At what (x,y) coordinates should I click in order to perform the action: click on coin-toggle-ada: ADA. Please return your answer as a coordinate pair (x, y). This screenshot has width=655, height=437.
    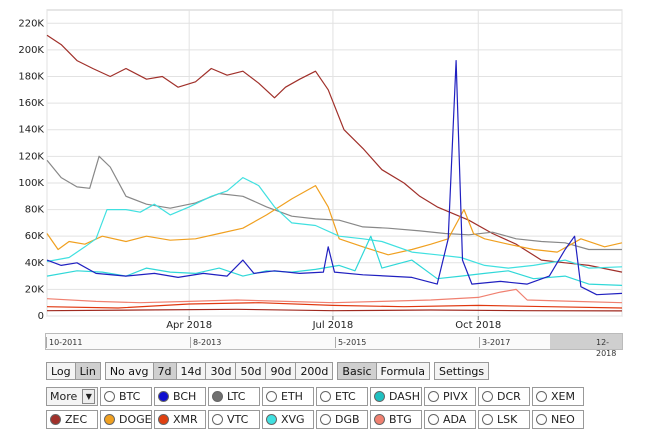
    Looking at the image, I should click on (450, 419).